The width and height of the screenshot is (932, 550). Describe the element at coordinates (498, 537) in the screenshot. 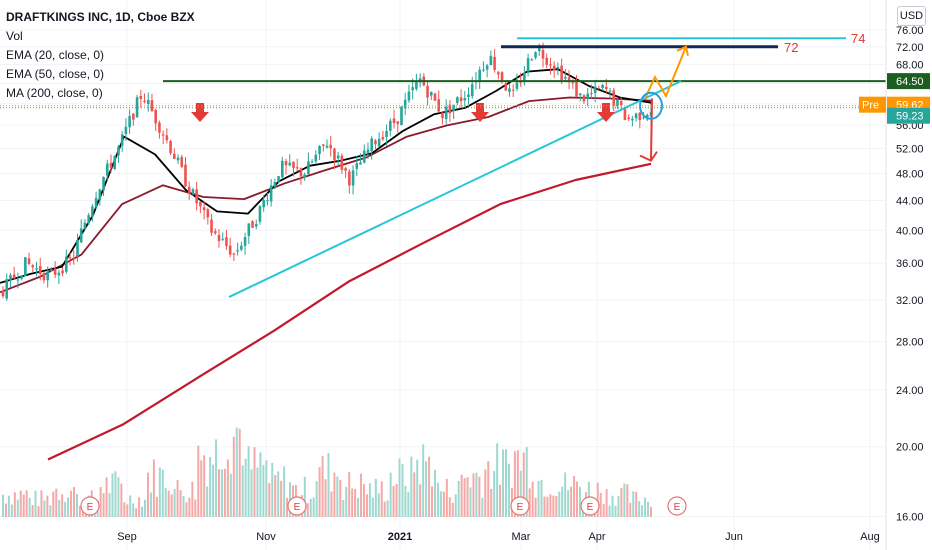

I see `time-axis: Sep Nov 2021 Mar Apr Jun Aug` at that location.